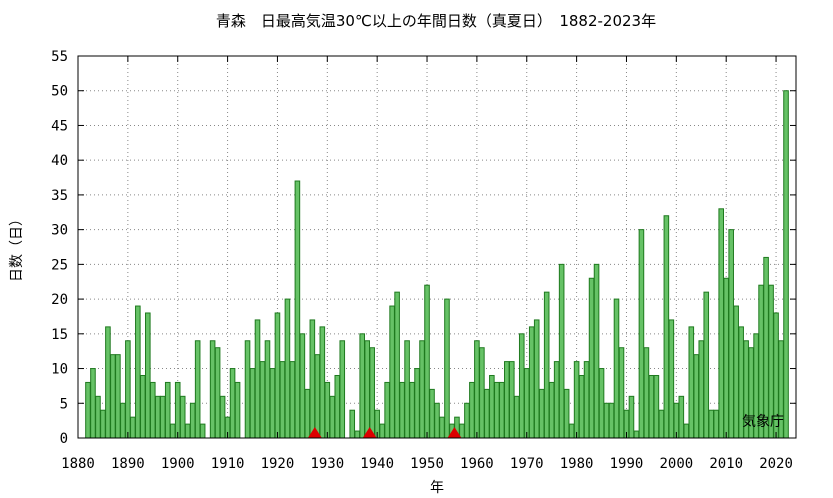 Image resolution: width=833 pixels, height=498 pixels. Describe the element at coordinates (78, 464) in the screenshot. I see `x-tick-label: 1880` at that location.